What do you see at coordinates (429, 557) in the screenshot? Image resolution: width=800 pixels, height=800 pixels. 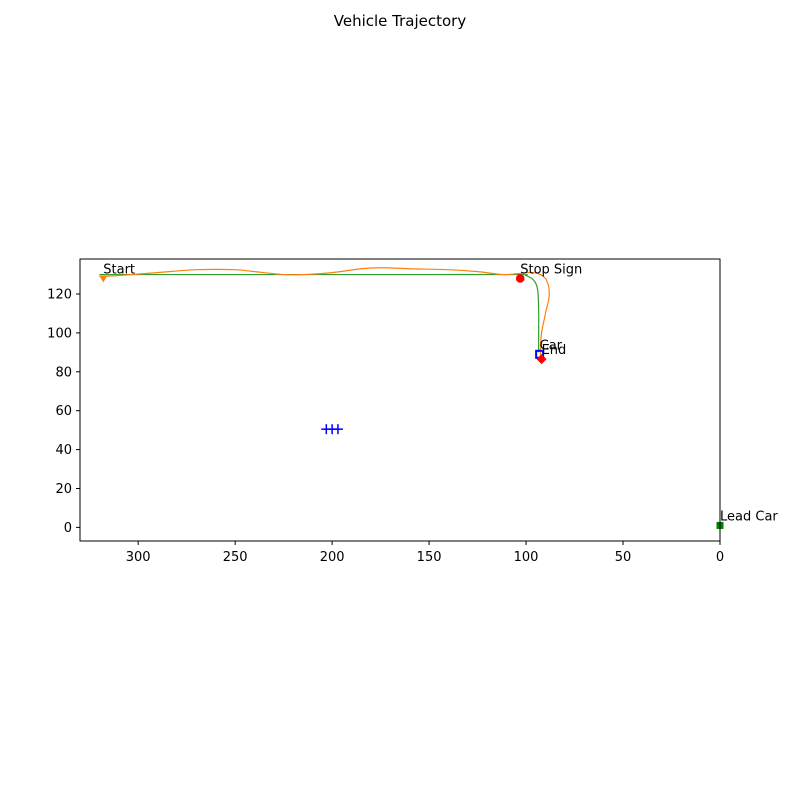 I see `x-tick-label: 150` at bounding box center [429, 557].